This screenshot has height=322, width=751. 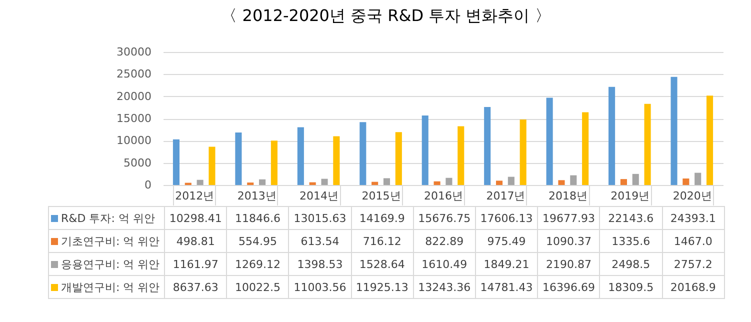 What do you see at coordinates (195, 264) in the screenshot?
I see `data-label: 1161.97` at bounding box center [195, 264].